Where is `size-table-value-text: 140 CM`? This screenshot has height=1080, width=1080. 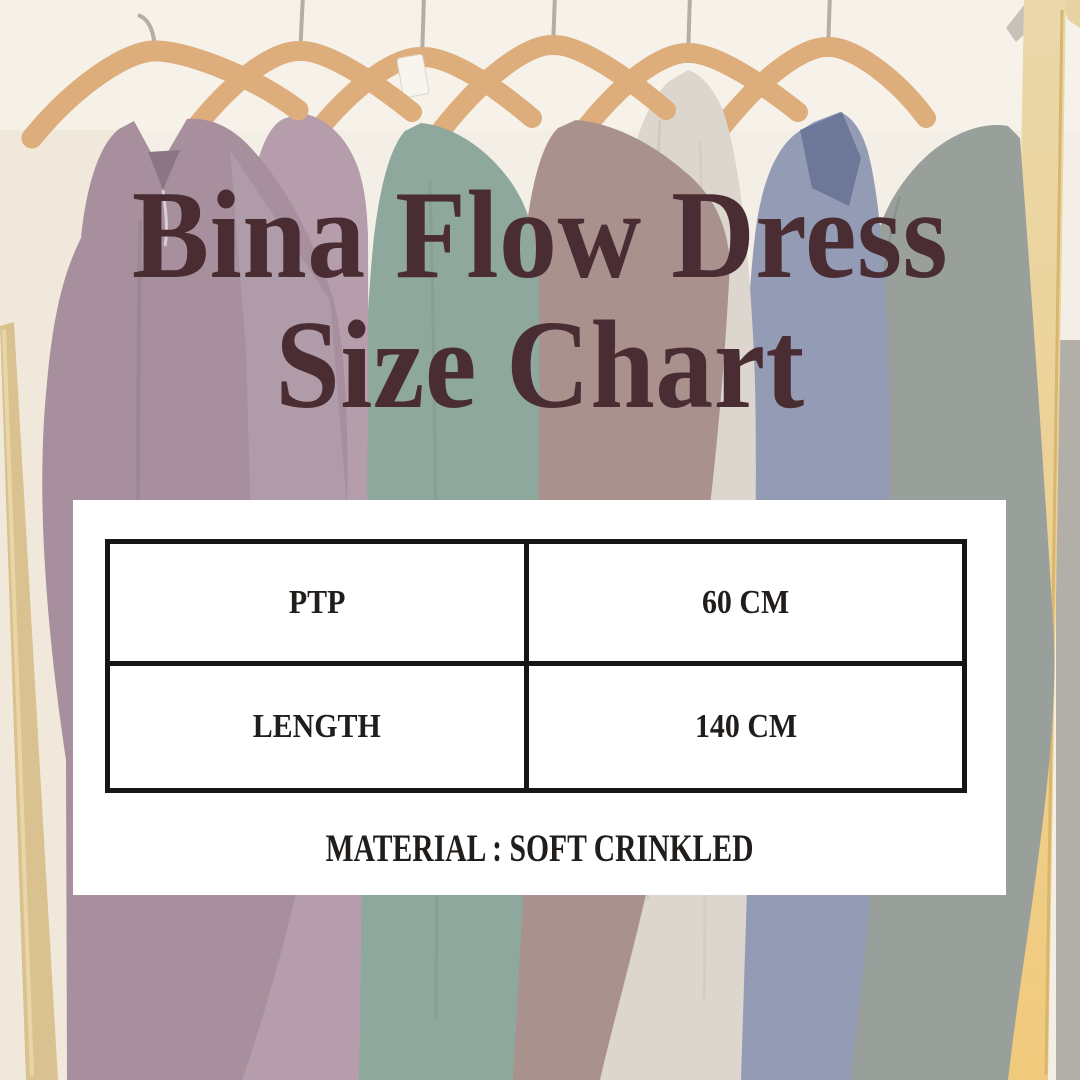
size-table-value-text: 140 CM is located at coordinates (745, 726).